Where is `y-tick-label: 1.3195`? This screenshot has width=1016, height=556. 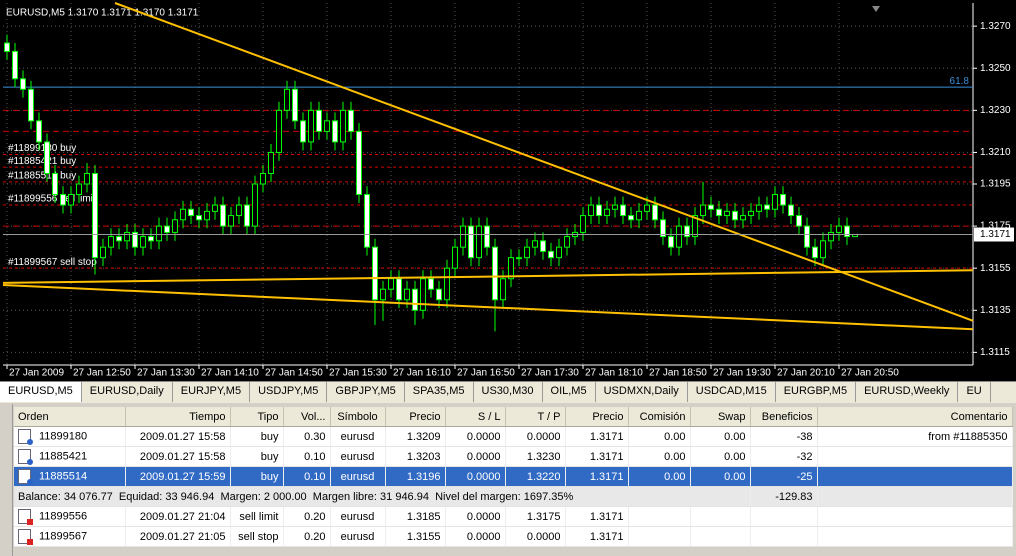
y-tick-label: 1.3195 is located at coordinates (995, 184).